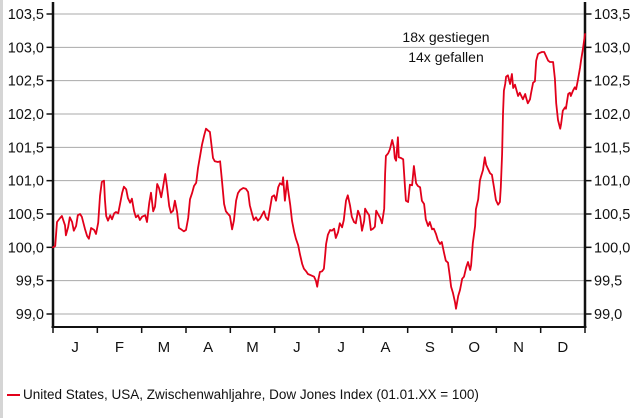 The image size is (640, 418). What do you see at coordinates (26, 82) in the screenshot?
I see `y-axis-label-left: 102,5` at bounding box center [26, 82].